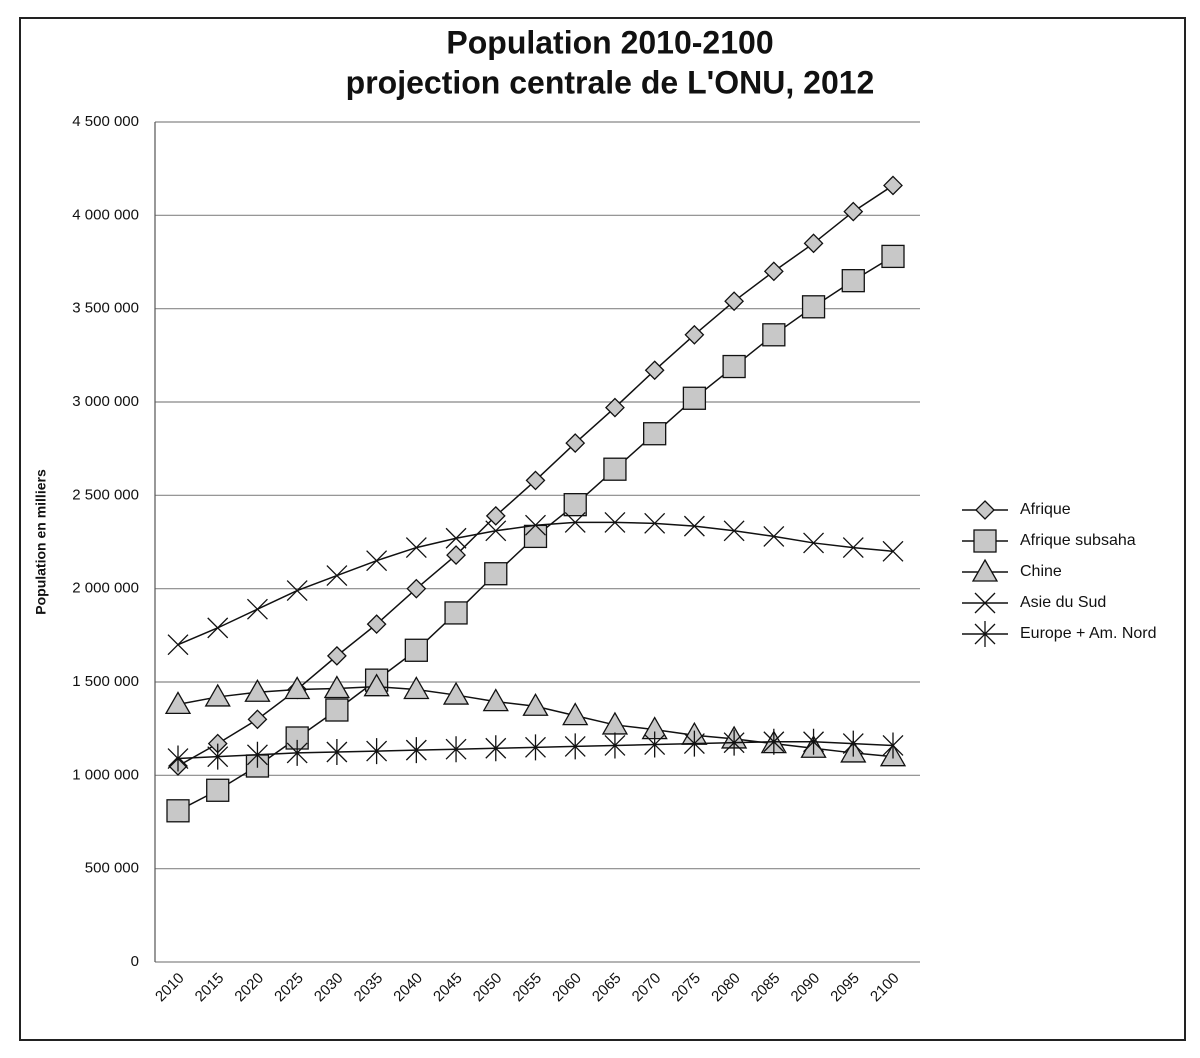 This screenshot has height=1058, width=1200. I want to click on x-tick-label: 2020, so click(249, 988).